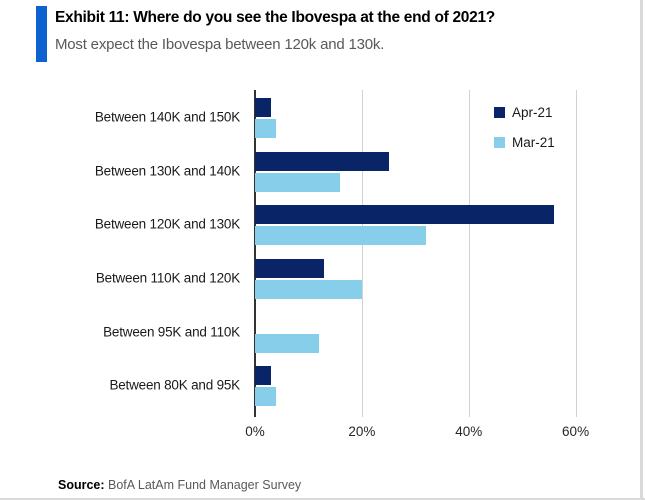  I want to click on category-label: Between 140K and 150K, so click(167, 117).